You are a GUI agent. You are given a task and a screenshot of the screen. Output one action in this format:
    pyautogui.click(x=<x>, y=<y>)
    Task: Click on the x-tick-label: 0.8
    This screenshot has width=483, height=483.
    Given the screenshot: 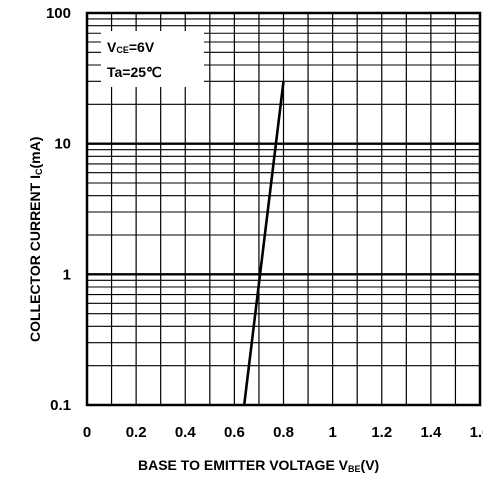 What is the action you would take?
    pyautogui.click(x=283, y=432)
    